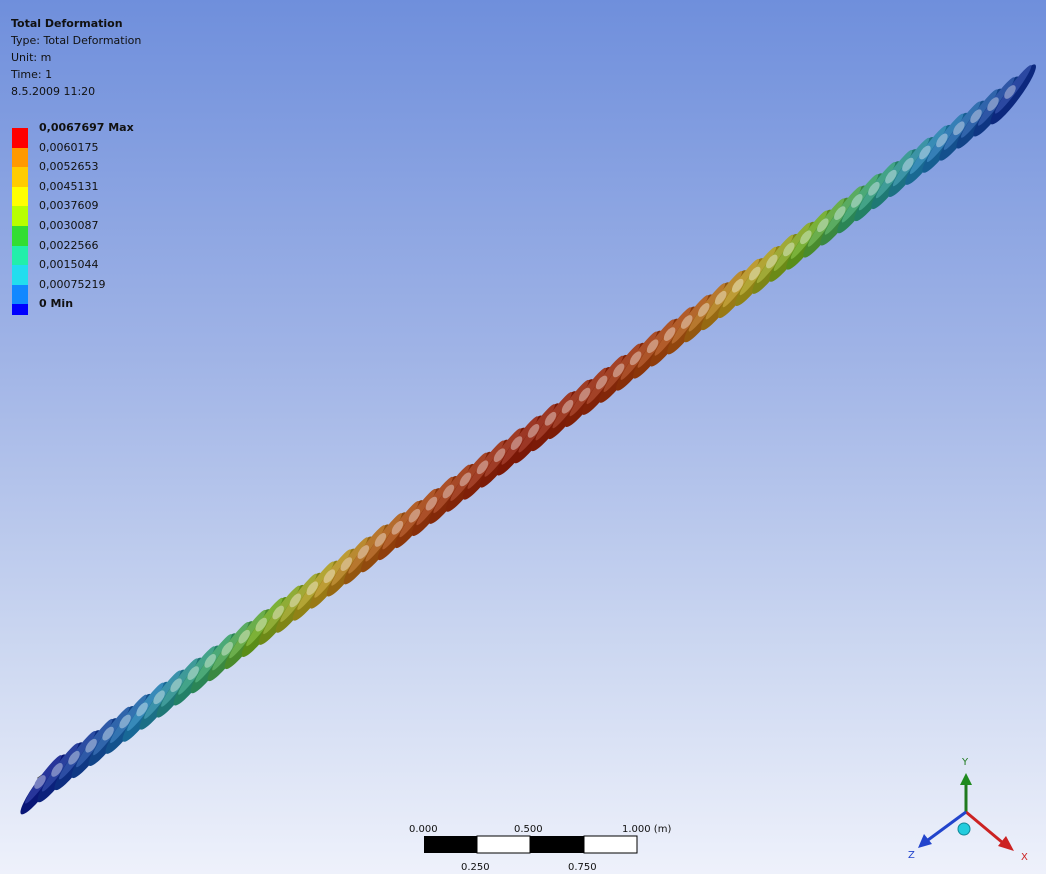 This screenshot has height=874, width=1046. I want to click on legend-label-2: 0,0052653, so click(69, 167).